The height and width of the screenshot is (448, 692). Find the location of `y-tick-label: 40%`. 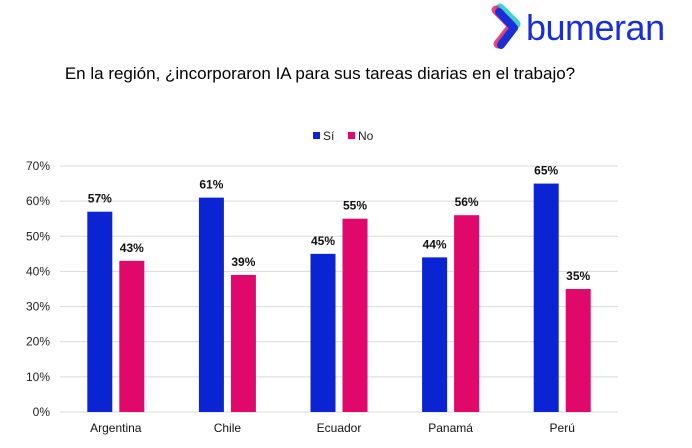

y-tick-label: 40% is located at coordinates (38, 271).